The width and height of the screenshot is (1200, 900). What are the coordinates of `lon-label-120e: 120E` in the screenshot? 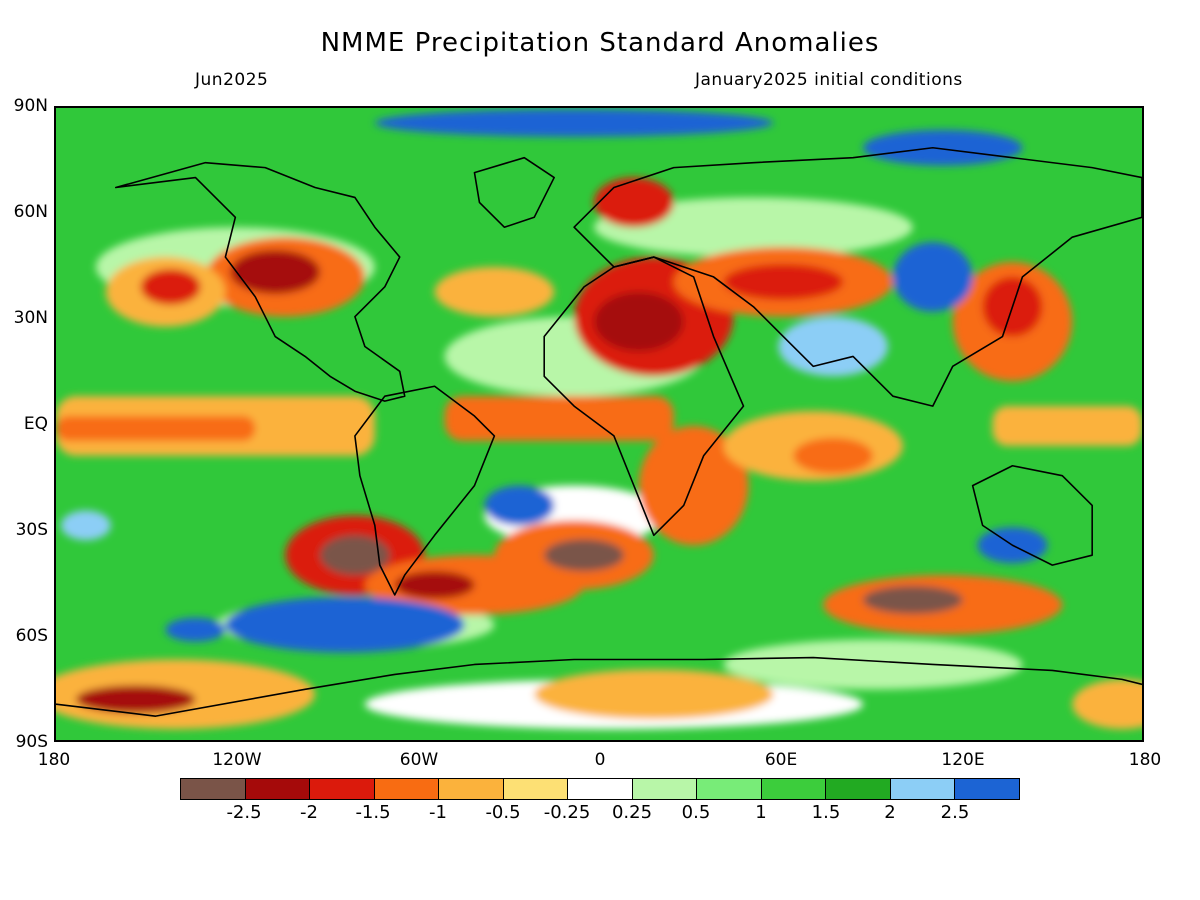 It's located at (963, 760).